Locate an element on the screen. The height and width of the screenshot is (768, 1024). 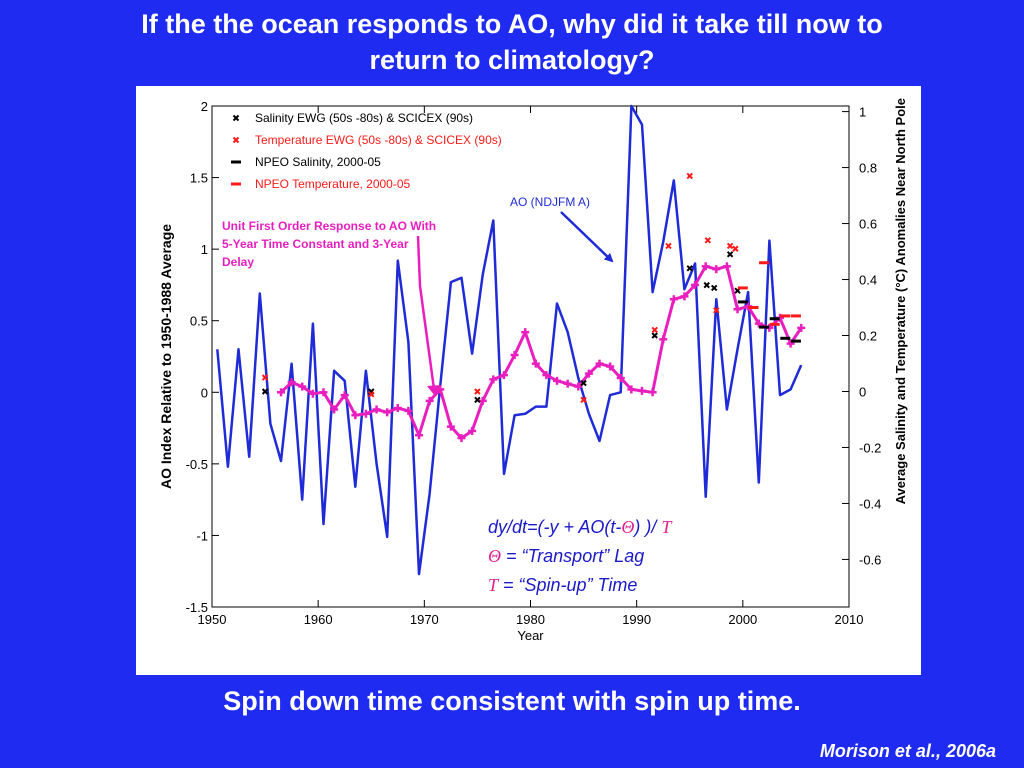
legend-x-icon is located at coordinates (236, 140).